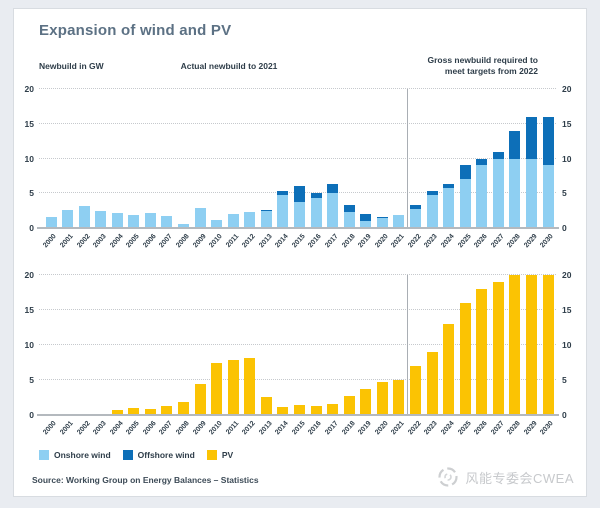 The height and width of the screenshot is (508, 600). Describe the element at coordinates (149, 428) in the screenshot. I see `x-axis-year-label: 2006` at that location.